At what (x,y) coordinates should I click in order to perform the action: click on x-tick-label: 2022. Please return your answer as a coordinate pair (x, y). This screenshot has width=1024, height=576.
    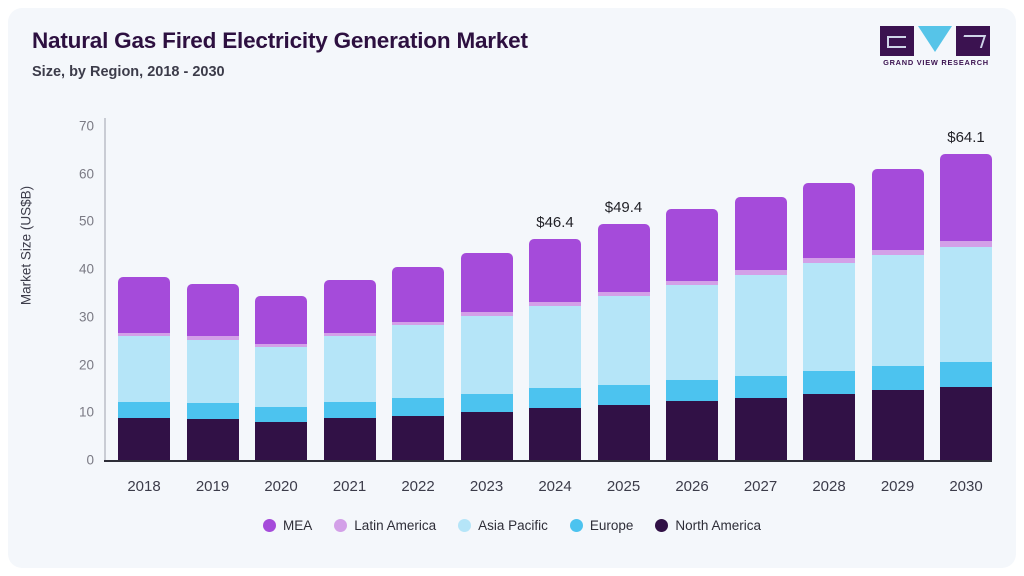
    Looking at the image, I should click on (418, 486).